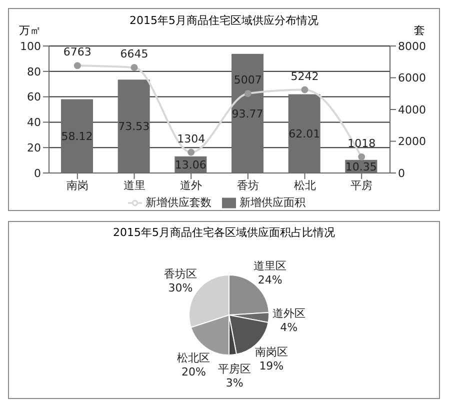 The height and width of the screenshot is (408, 456). What do you see at coordinates (134, 54) in the screenshot?
I see `data-label: 6645` at bounding box center [134, 54].